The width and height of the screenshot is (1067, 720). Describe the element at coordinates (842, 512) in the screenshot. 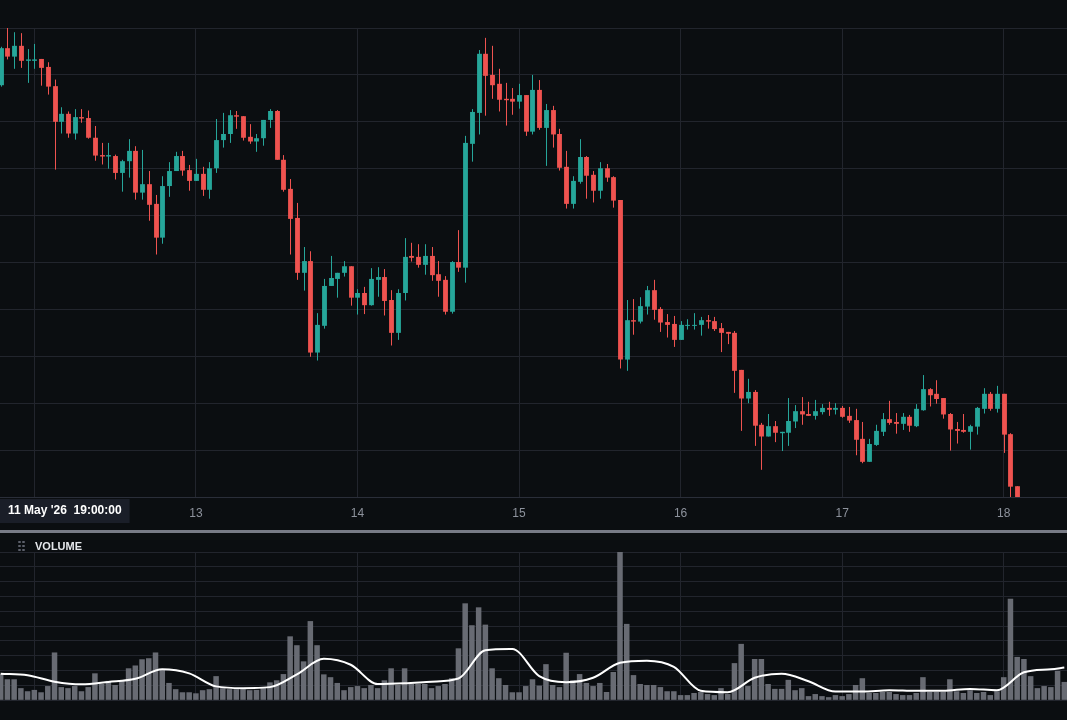

I see `x-tick-label: 17` at that location.